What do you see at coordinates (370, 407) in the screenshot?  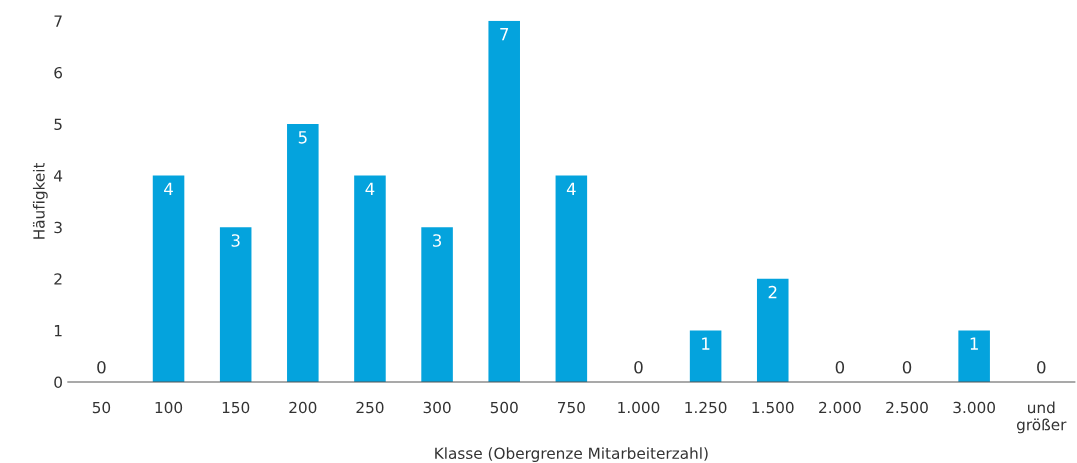 I see `x-tick-label: 250` at bounding box center [370, 407].